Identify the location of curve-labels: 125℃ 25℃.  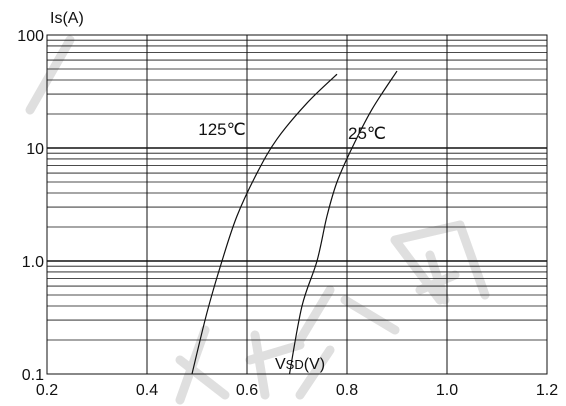
(292, 131).